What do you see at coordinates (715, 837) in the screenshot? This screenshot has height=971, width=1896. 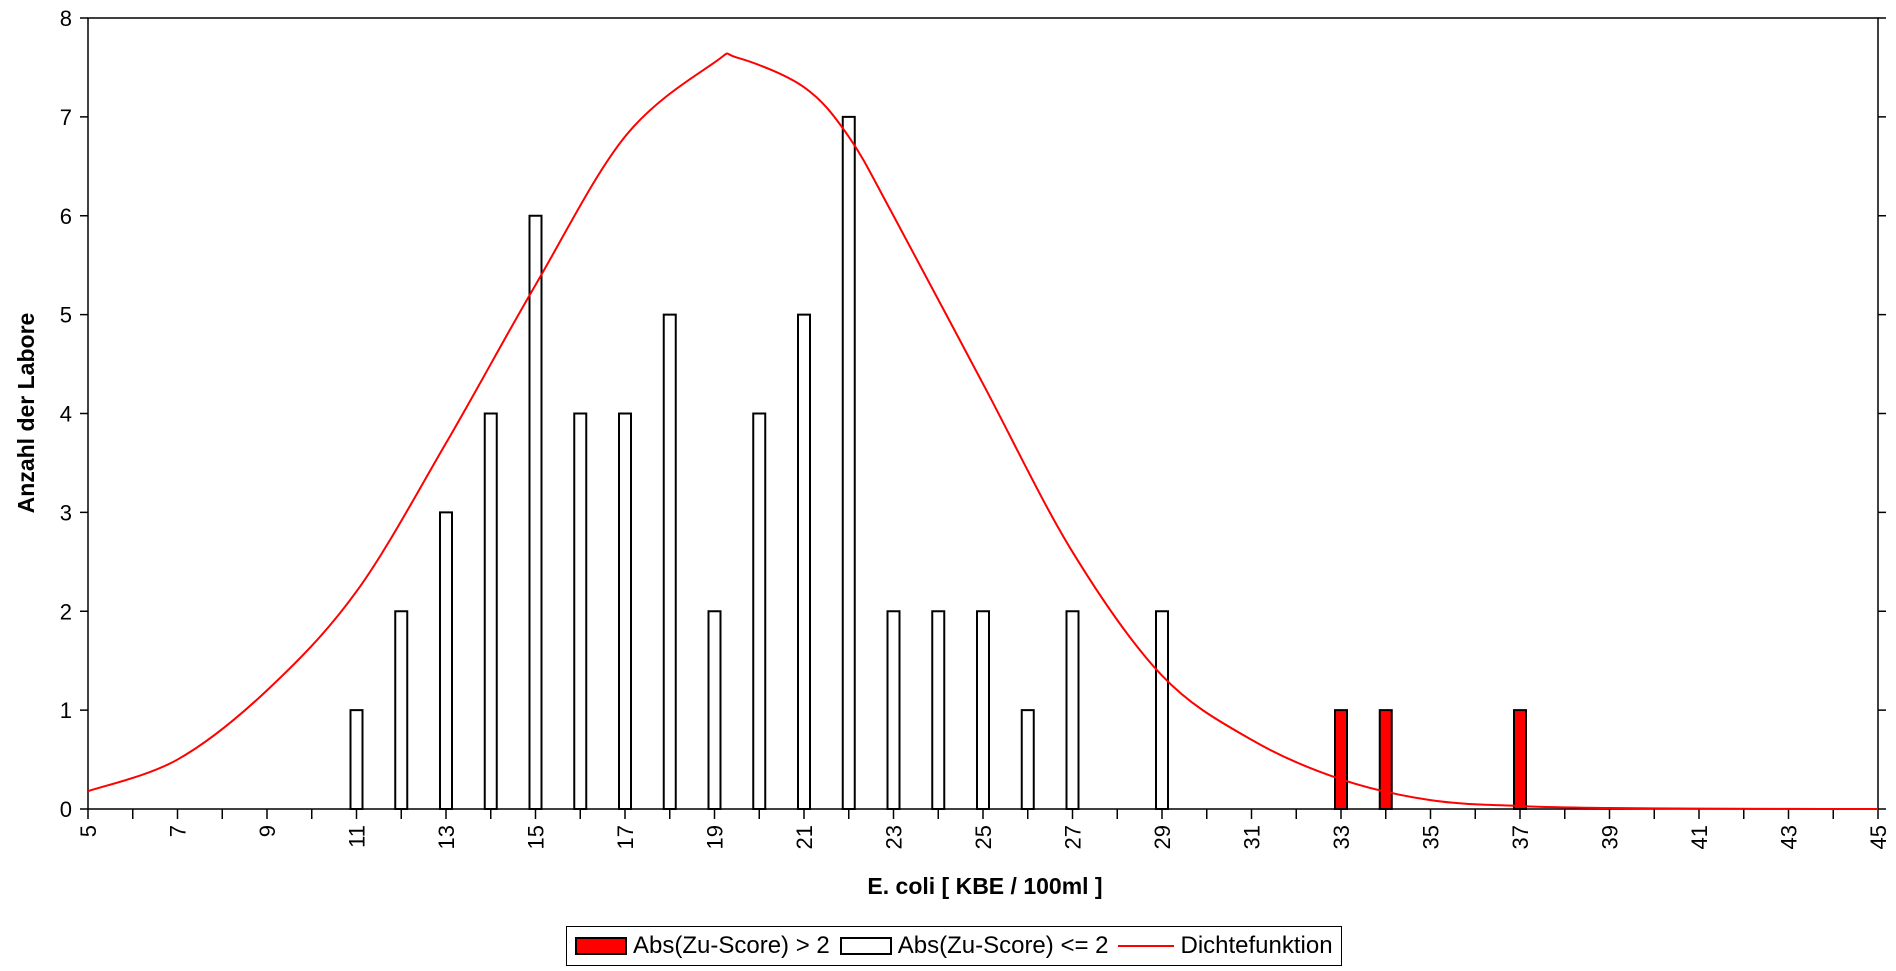 I see `x-tick-label: 19` at bounding box center [715, 837].